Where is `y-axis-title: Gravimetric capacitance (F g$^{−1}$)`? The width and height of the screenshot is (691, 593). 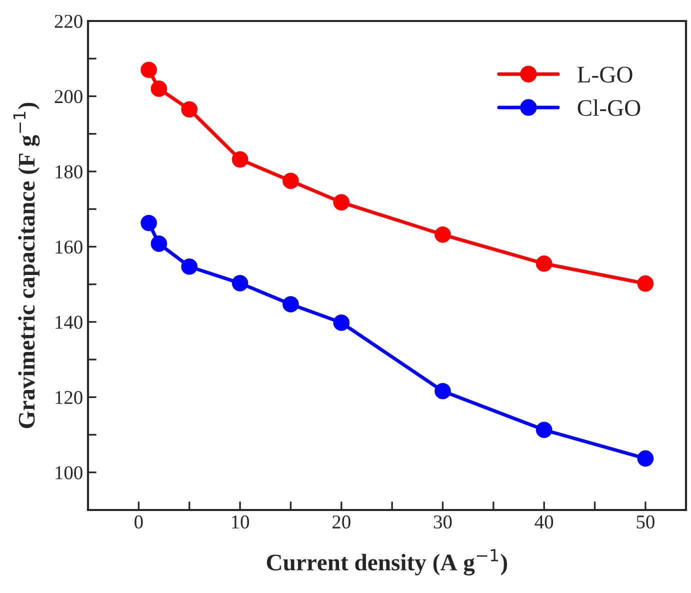 y-axis-title: Gravimetric capacitance (F g$^{−1}$) is located at coordinates (26, 265).